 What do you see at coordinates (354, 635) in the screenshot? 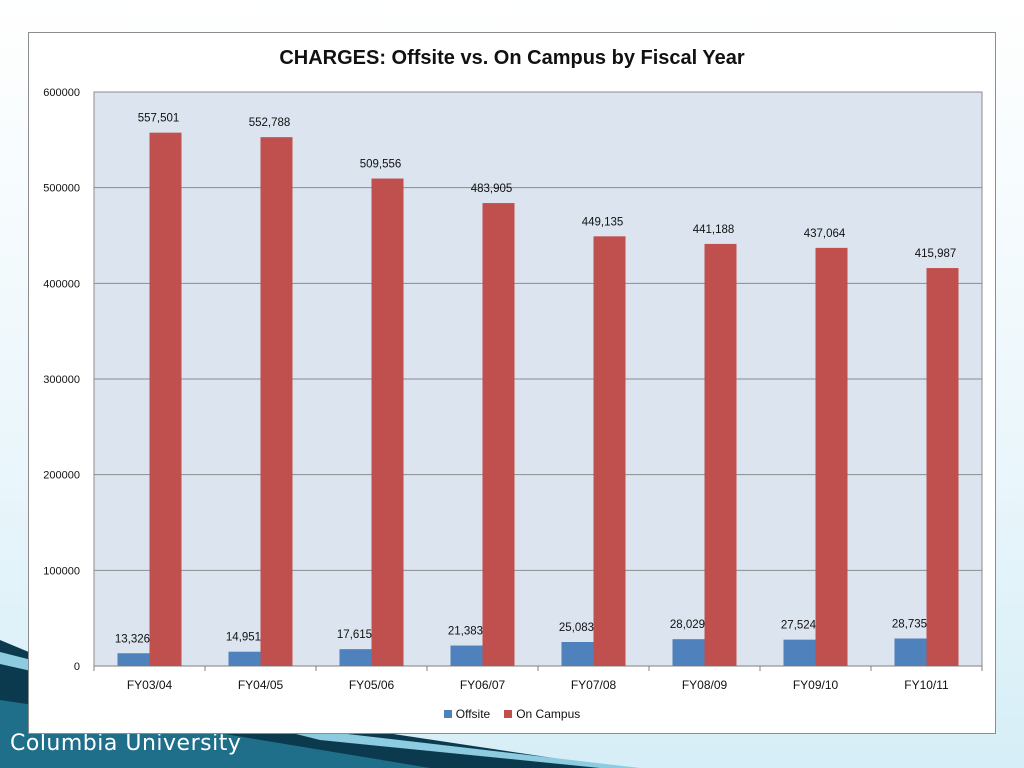
I see `data-label-offsite: 17,615` at bounding box center [354, 635].